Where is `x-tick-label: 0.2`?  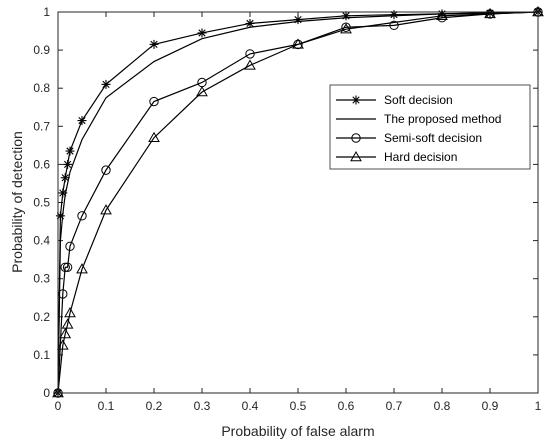 x-tick-label: 0.2 is located at coordinates (154, 406).